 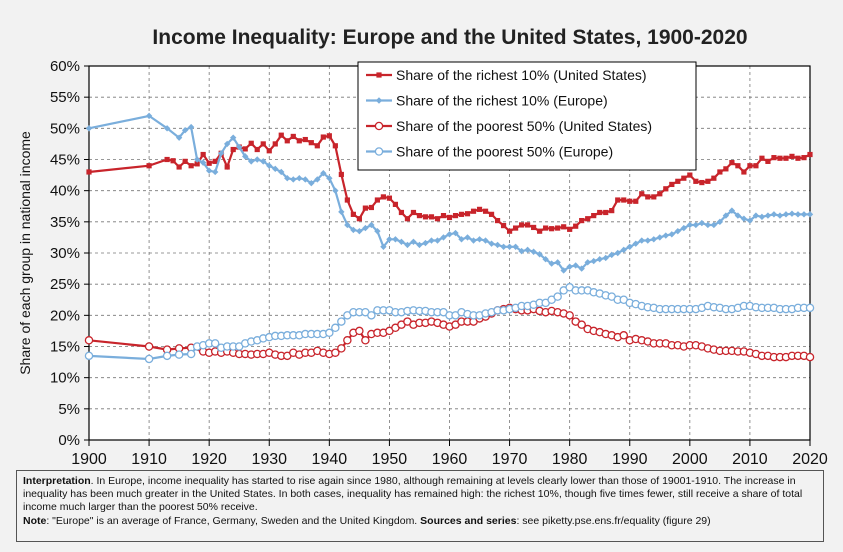 What do you see at coordinates (65, 66) in the screenshot?
I see `y-tick-label: 60%` at bounding box center [65, 66].